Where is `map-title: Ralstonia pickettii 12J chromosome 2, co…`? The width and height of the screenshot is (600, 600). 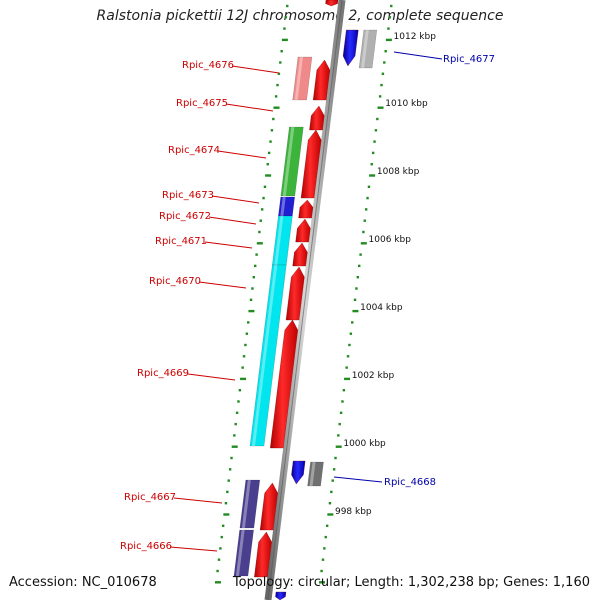
map-title: Ralstonia pickettii 12J chromosome 2, co… is located at coordinates (300, 16).